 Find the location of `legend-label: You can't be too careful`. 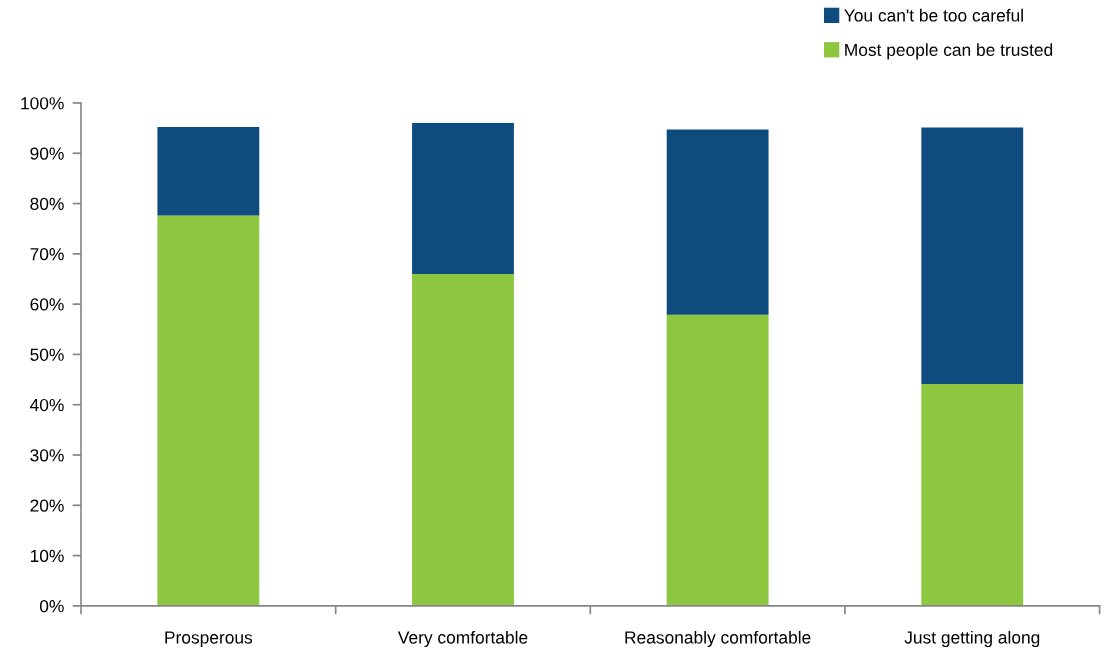

legend-label: You can't be too careful is located at coordinates (933, 15).